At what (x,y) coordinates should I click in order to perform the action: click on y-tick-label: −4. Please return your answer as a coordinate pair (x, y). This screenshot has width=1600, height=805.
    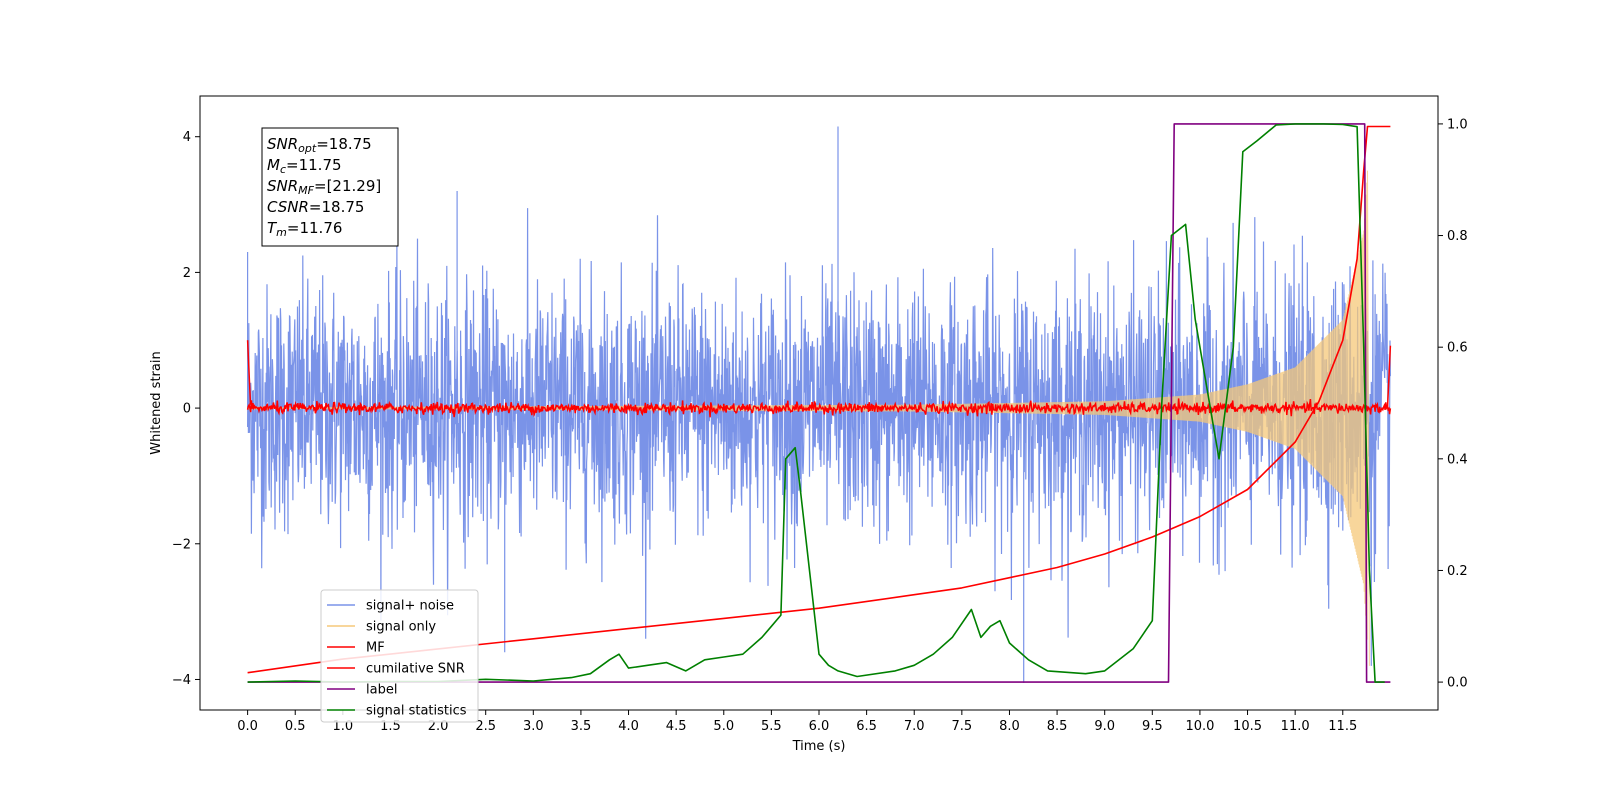
    Looking at the image, I should click on (181, 680).